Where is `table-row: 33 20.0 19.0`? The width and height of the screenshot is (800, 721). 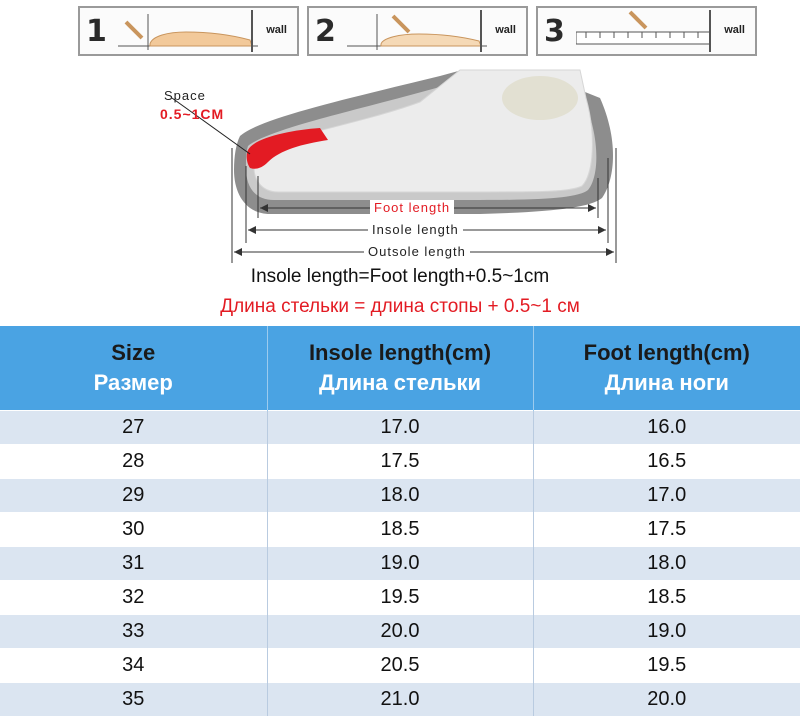 table-row: 33 20.0 19.0 is located at coordinates (400, 631).